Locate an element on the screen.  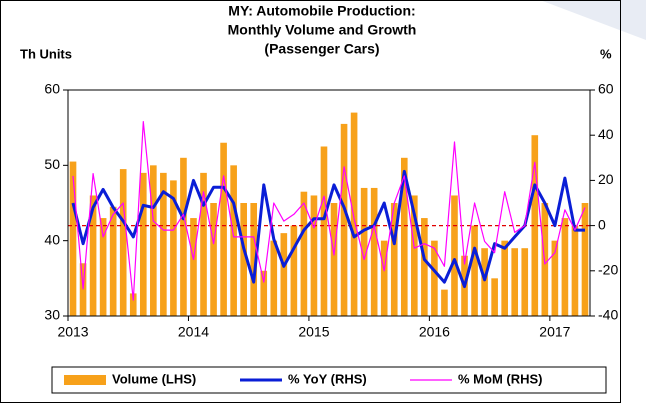
x-tick-label: 2013 is located at coordinates (72, 332).